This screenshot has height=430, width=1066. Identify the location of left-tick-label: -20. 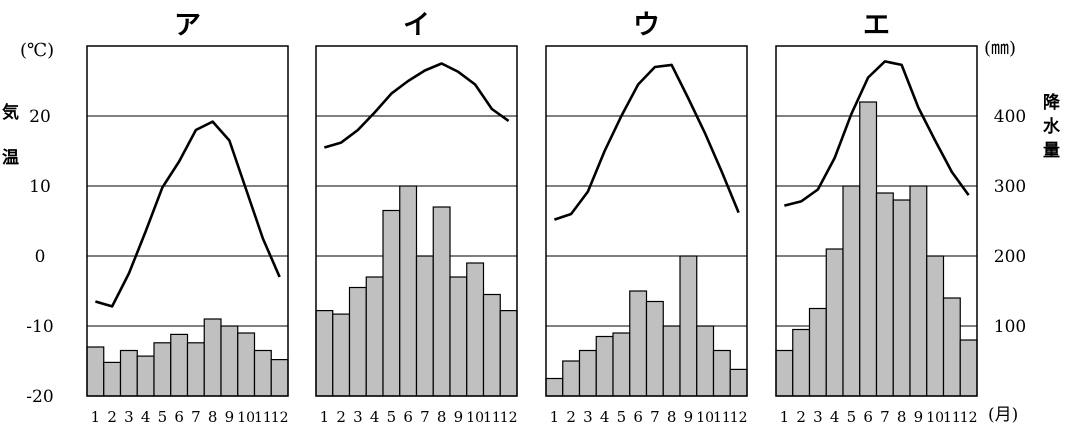
(39, 397).